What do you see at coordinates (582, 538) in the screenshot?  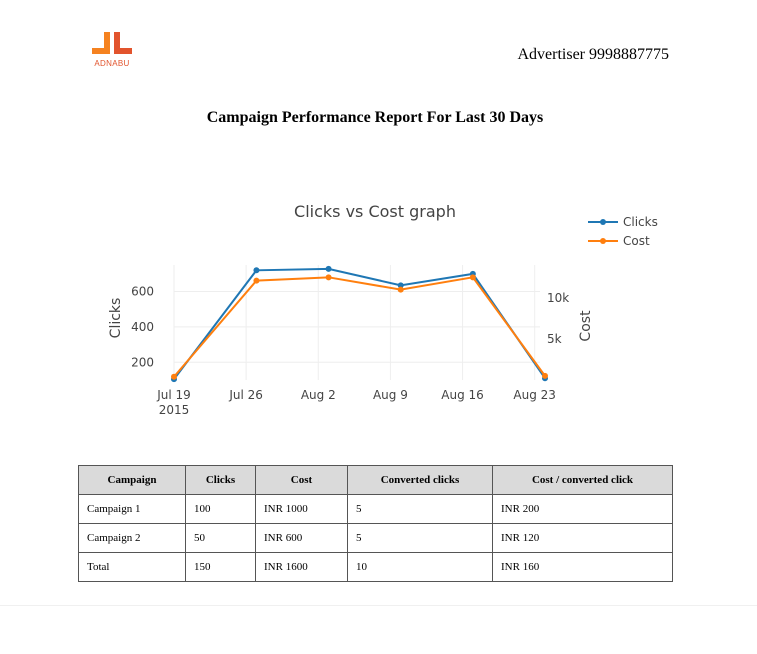 I see `table-cell: INR 120` at bounding box center [582, 538].